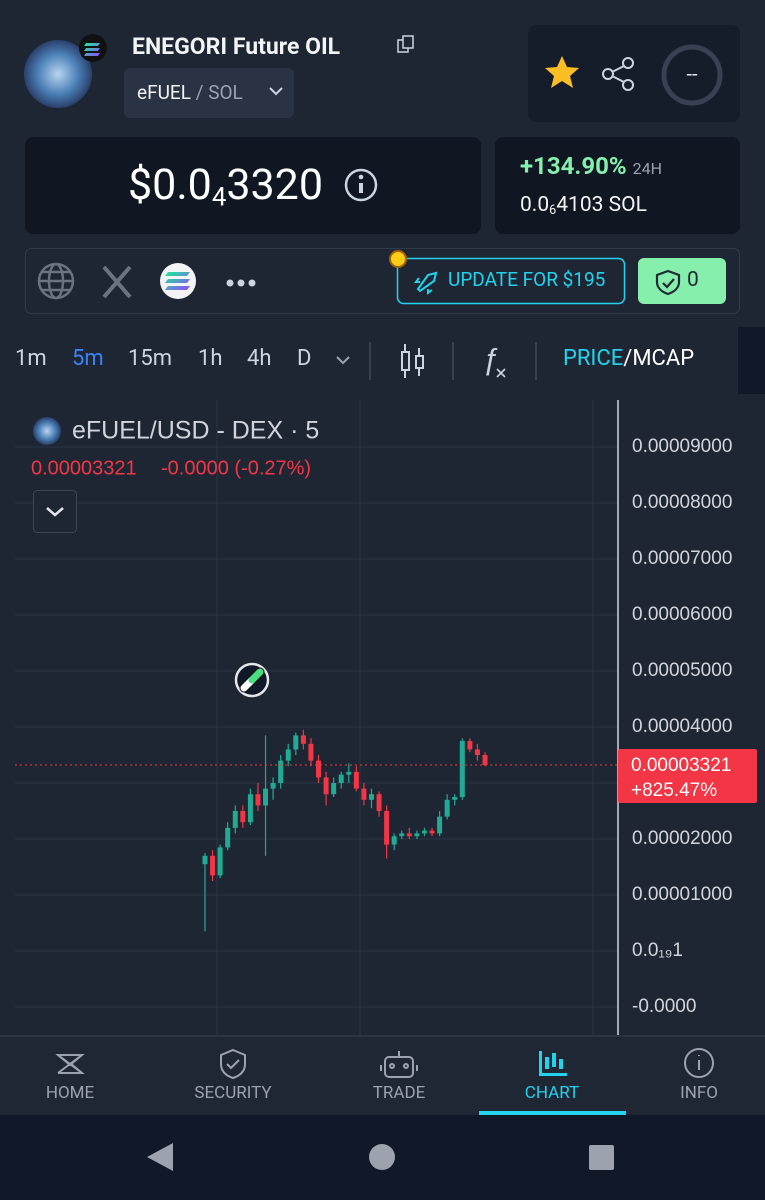 The image size is (765, 1200). I want to click on home-button, so click(382, 1157).